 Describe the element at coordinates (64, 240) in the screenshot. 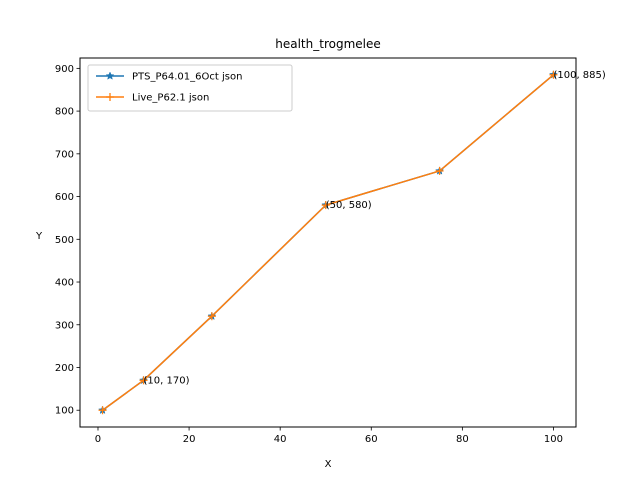

I see `y-tick-label: 500` at that location.